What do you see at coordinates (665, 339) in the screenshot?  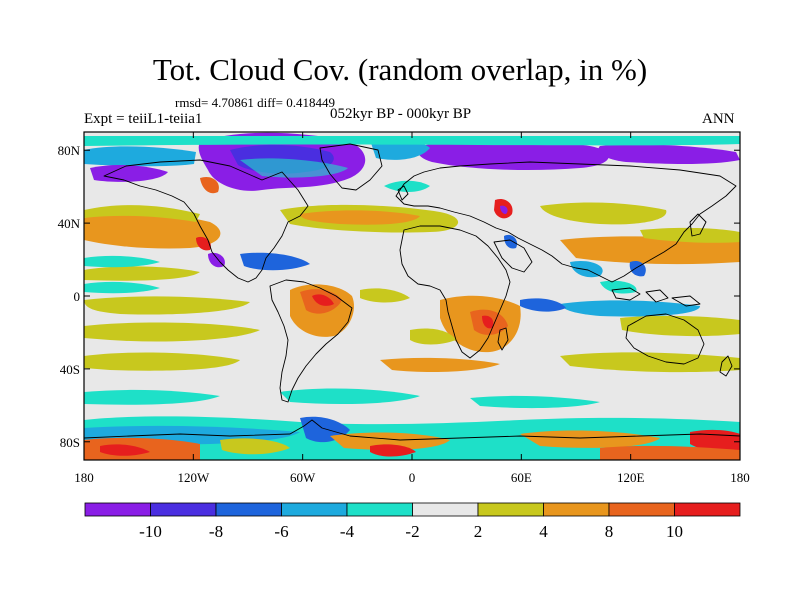 I see `australia-coastline` at bounding box center [665, 339].